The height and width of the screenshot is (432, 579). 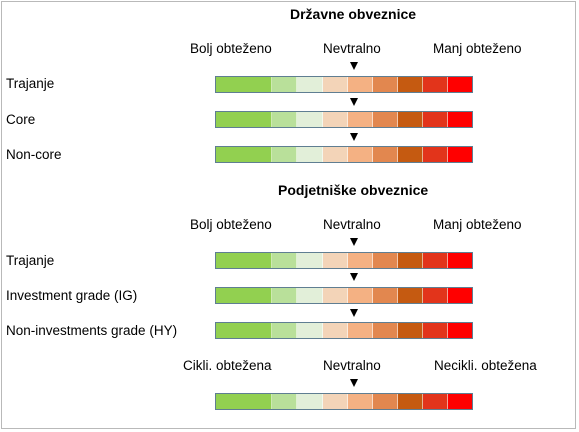 What do you see at coordinates (353, 14) in the screenshot?
I see `section-title-government: Državne obveznice` at bounding box center [353, 14].